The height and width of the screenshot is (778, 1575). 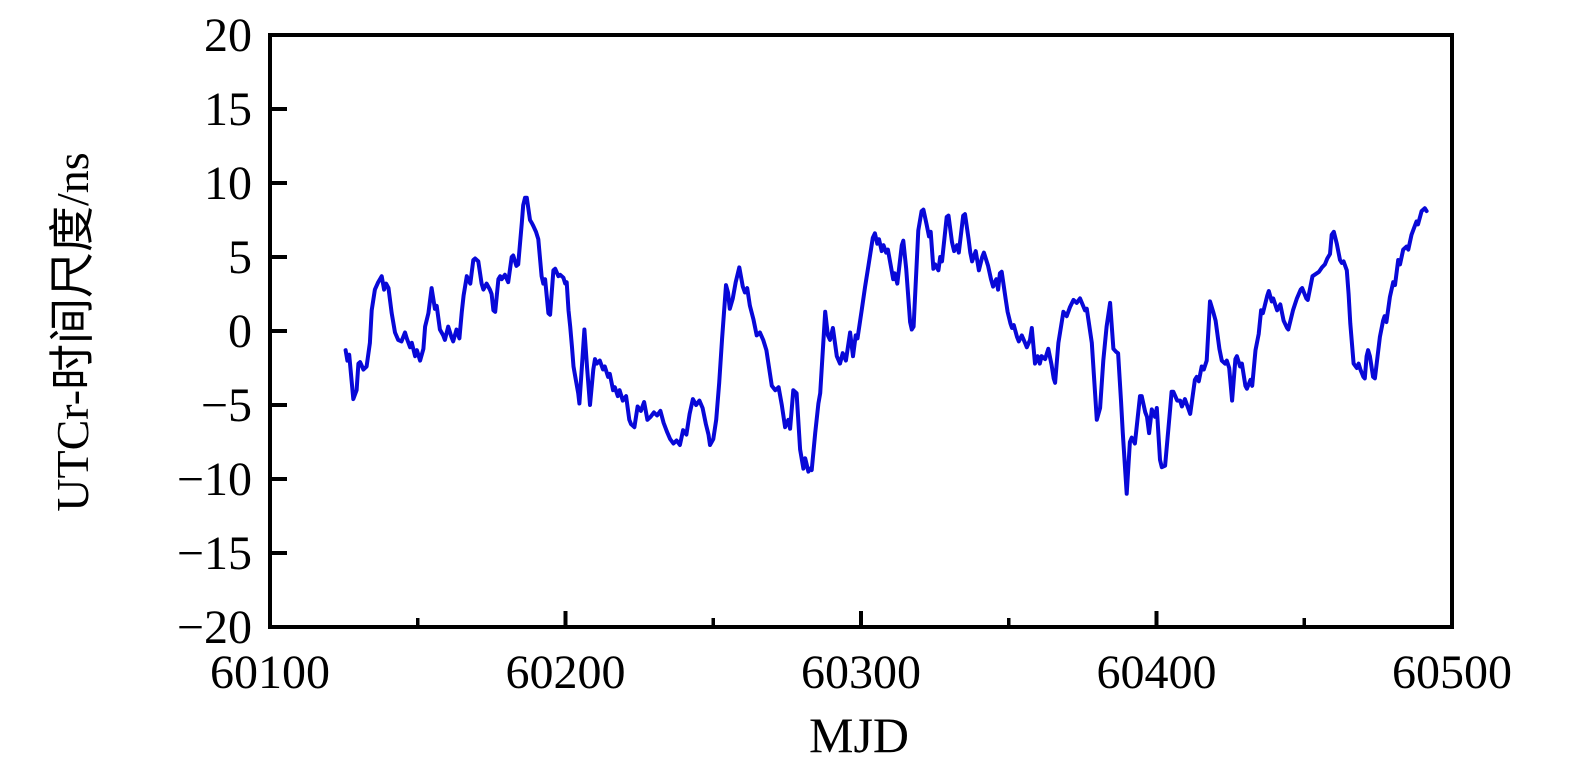 I want to click on x-tick-label: 60400, so click(x=1157, y=672).